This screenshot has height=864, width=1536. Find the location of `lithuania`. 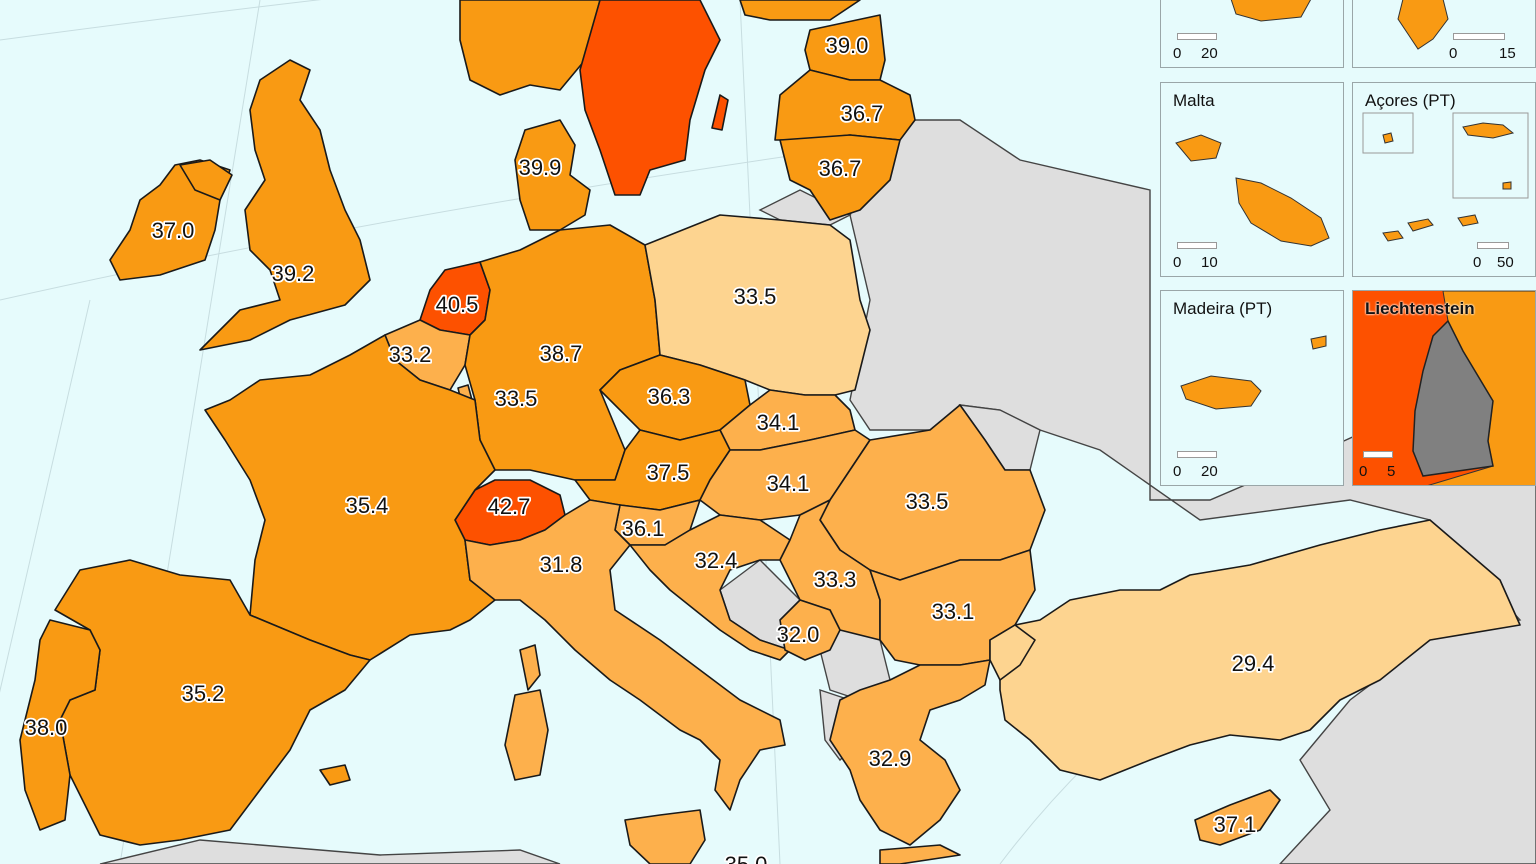

lithuania is located at coordinates (840, 177).